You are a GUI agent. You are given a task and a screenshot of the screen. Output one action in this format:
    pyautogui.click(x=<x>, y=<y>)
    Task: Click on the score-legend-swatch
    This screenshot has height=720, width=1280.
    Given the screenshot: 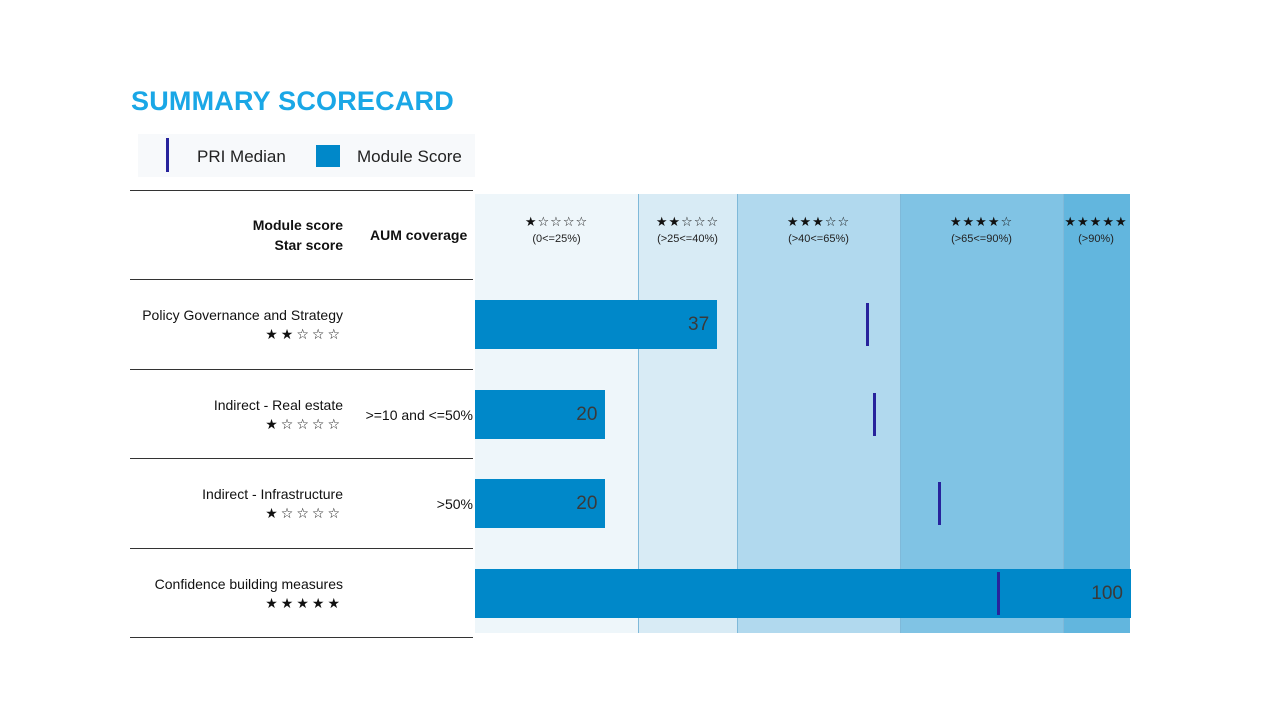 What is the action you would take?
    pyautogui.click(x=328, y=156)
    